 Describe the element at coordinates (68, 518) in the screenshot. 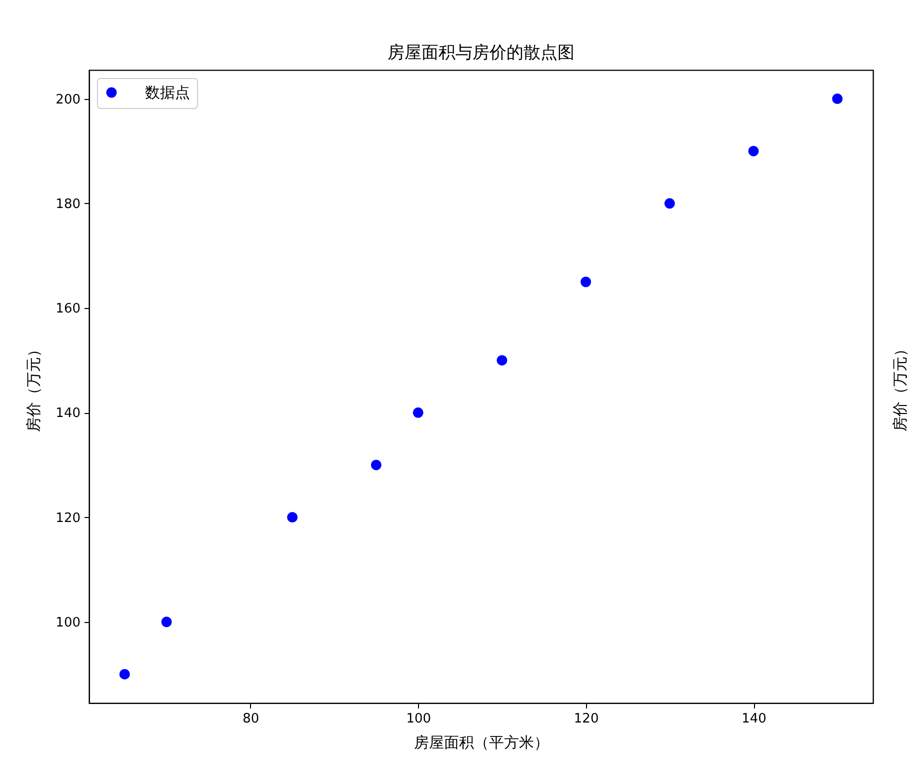

I see `y-tick-label: 120` at that location.